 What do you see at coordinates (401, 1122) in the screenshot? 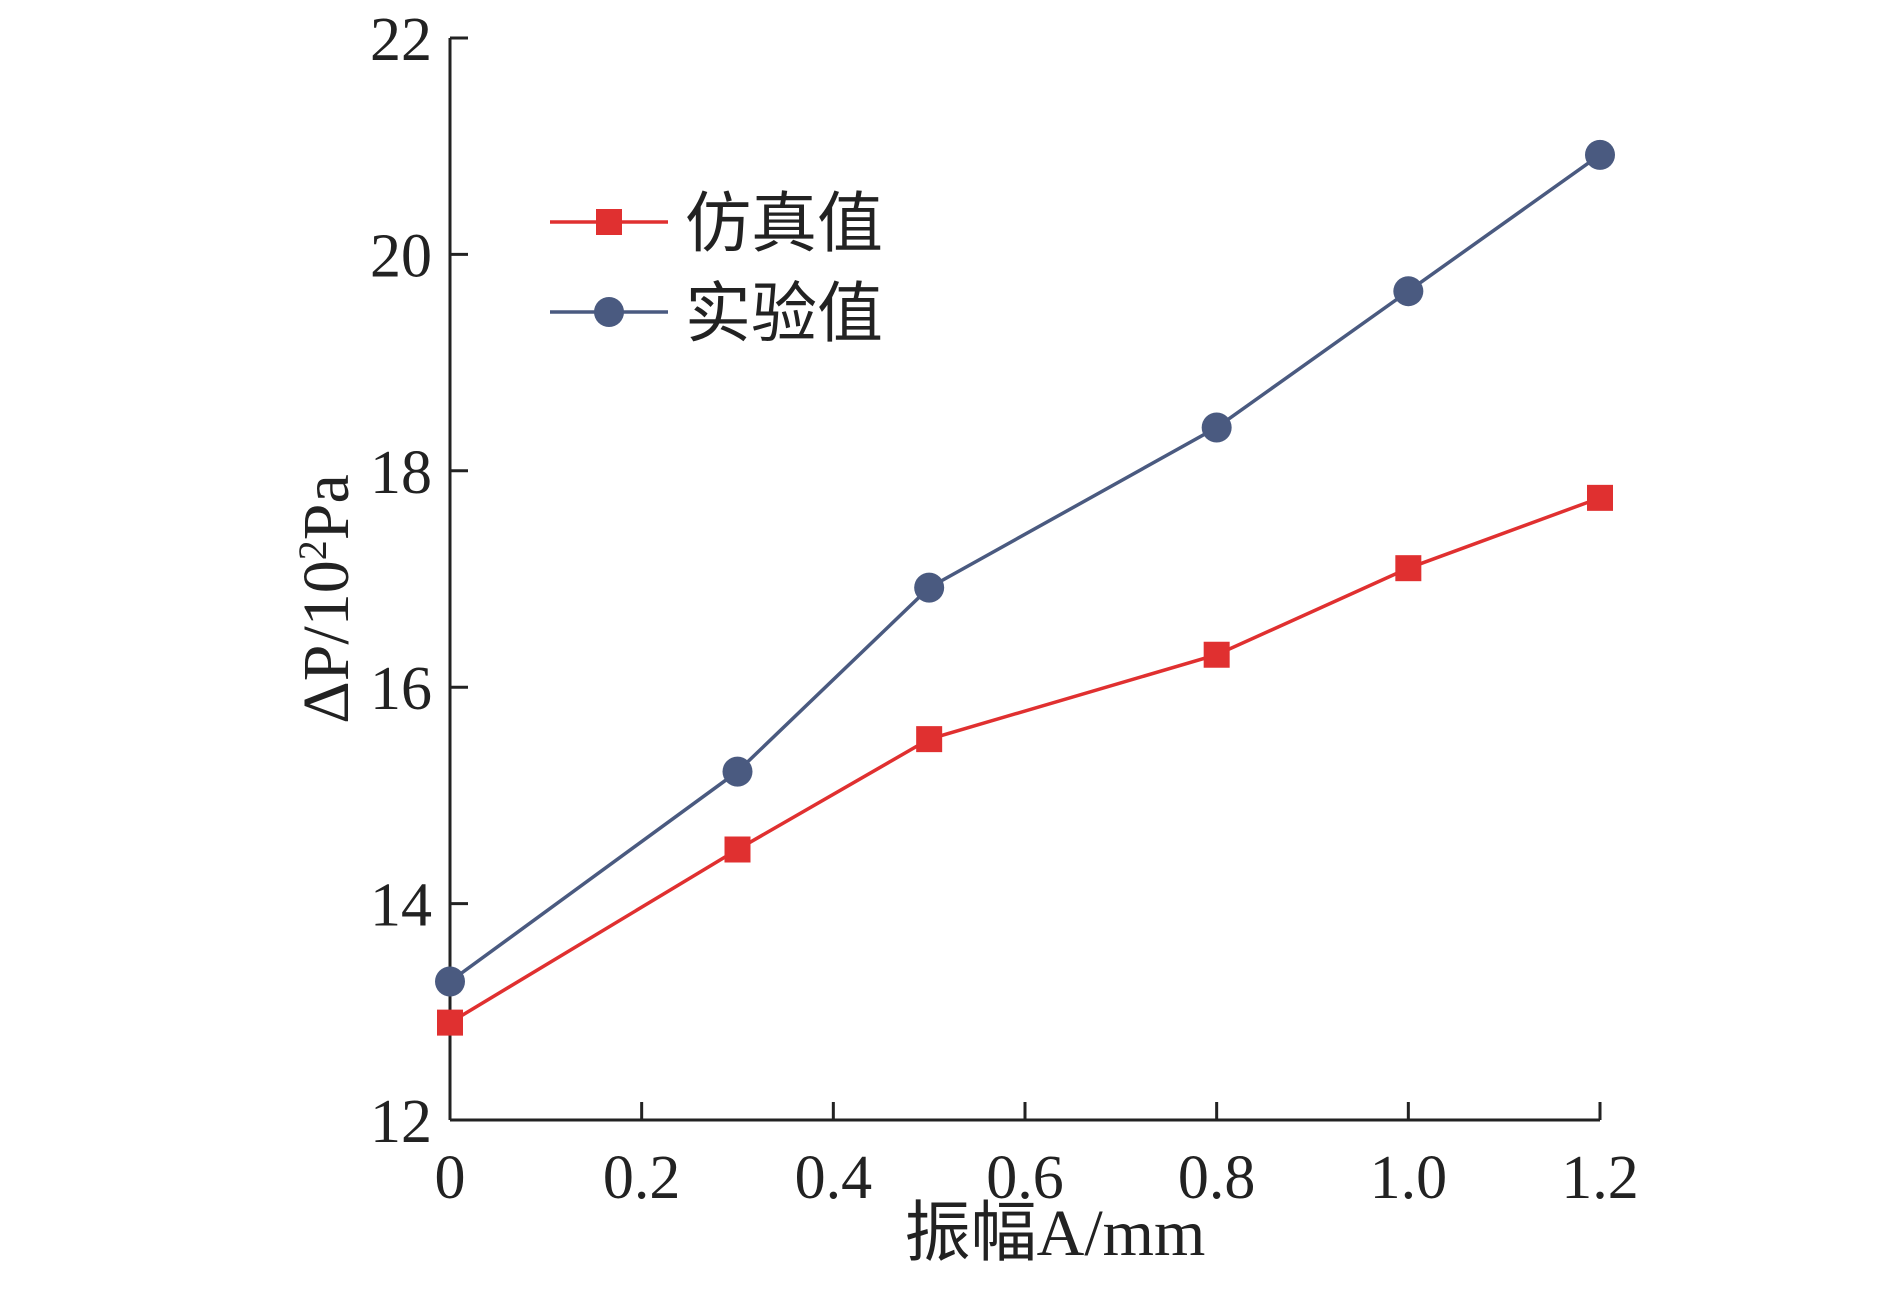
I see `y-tick-label: 12` at bounding box center [401, 1122].